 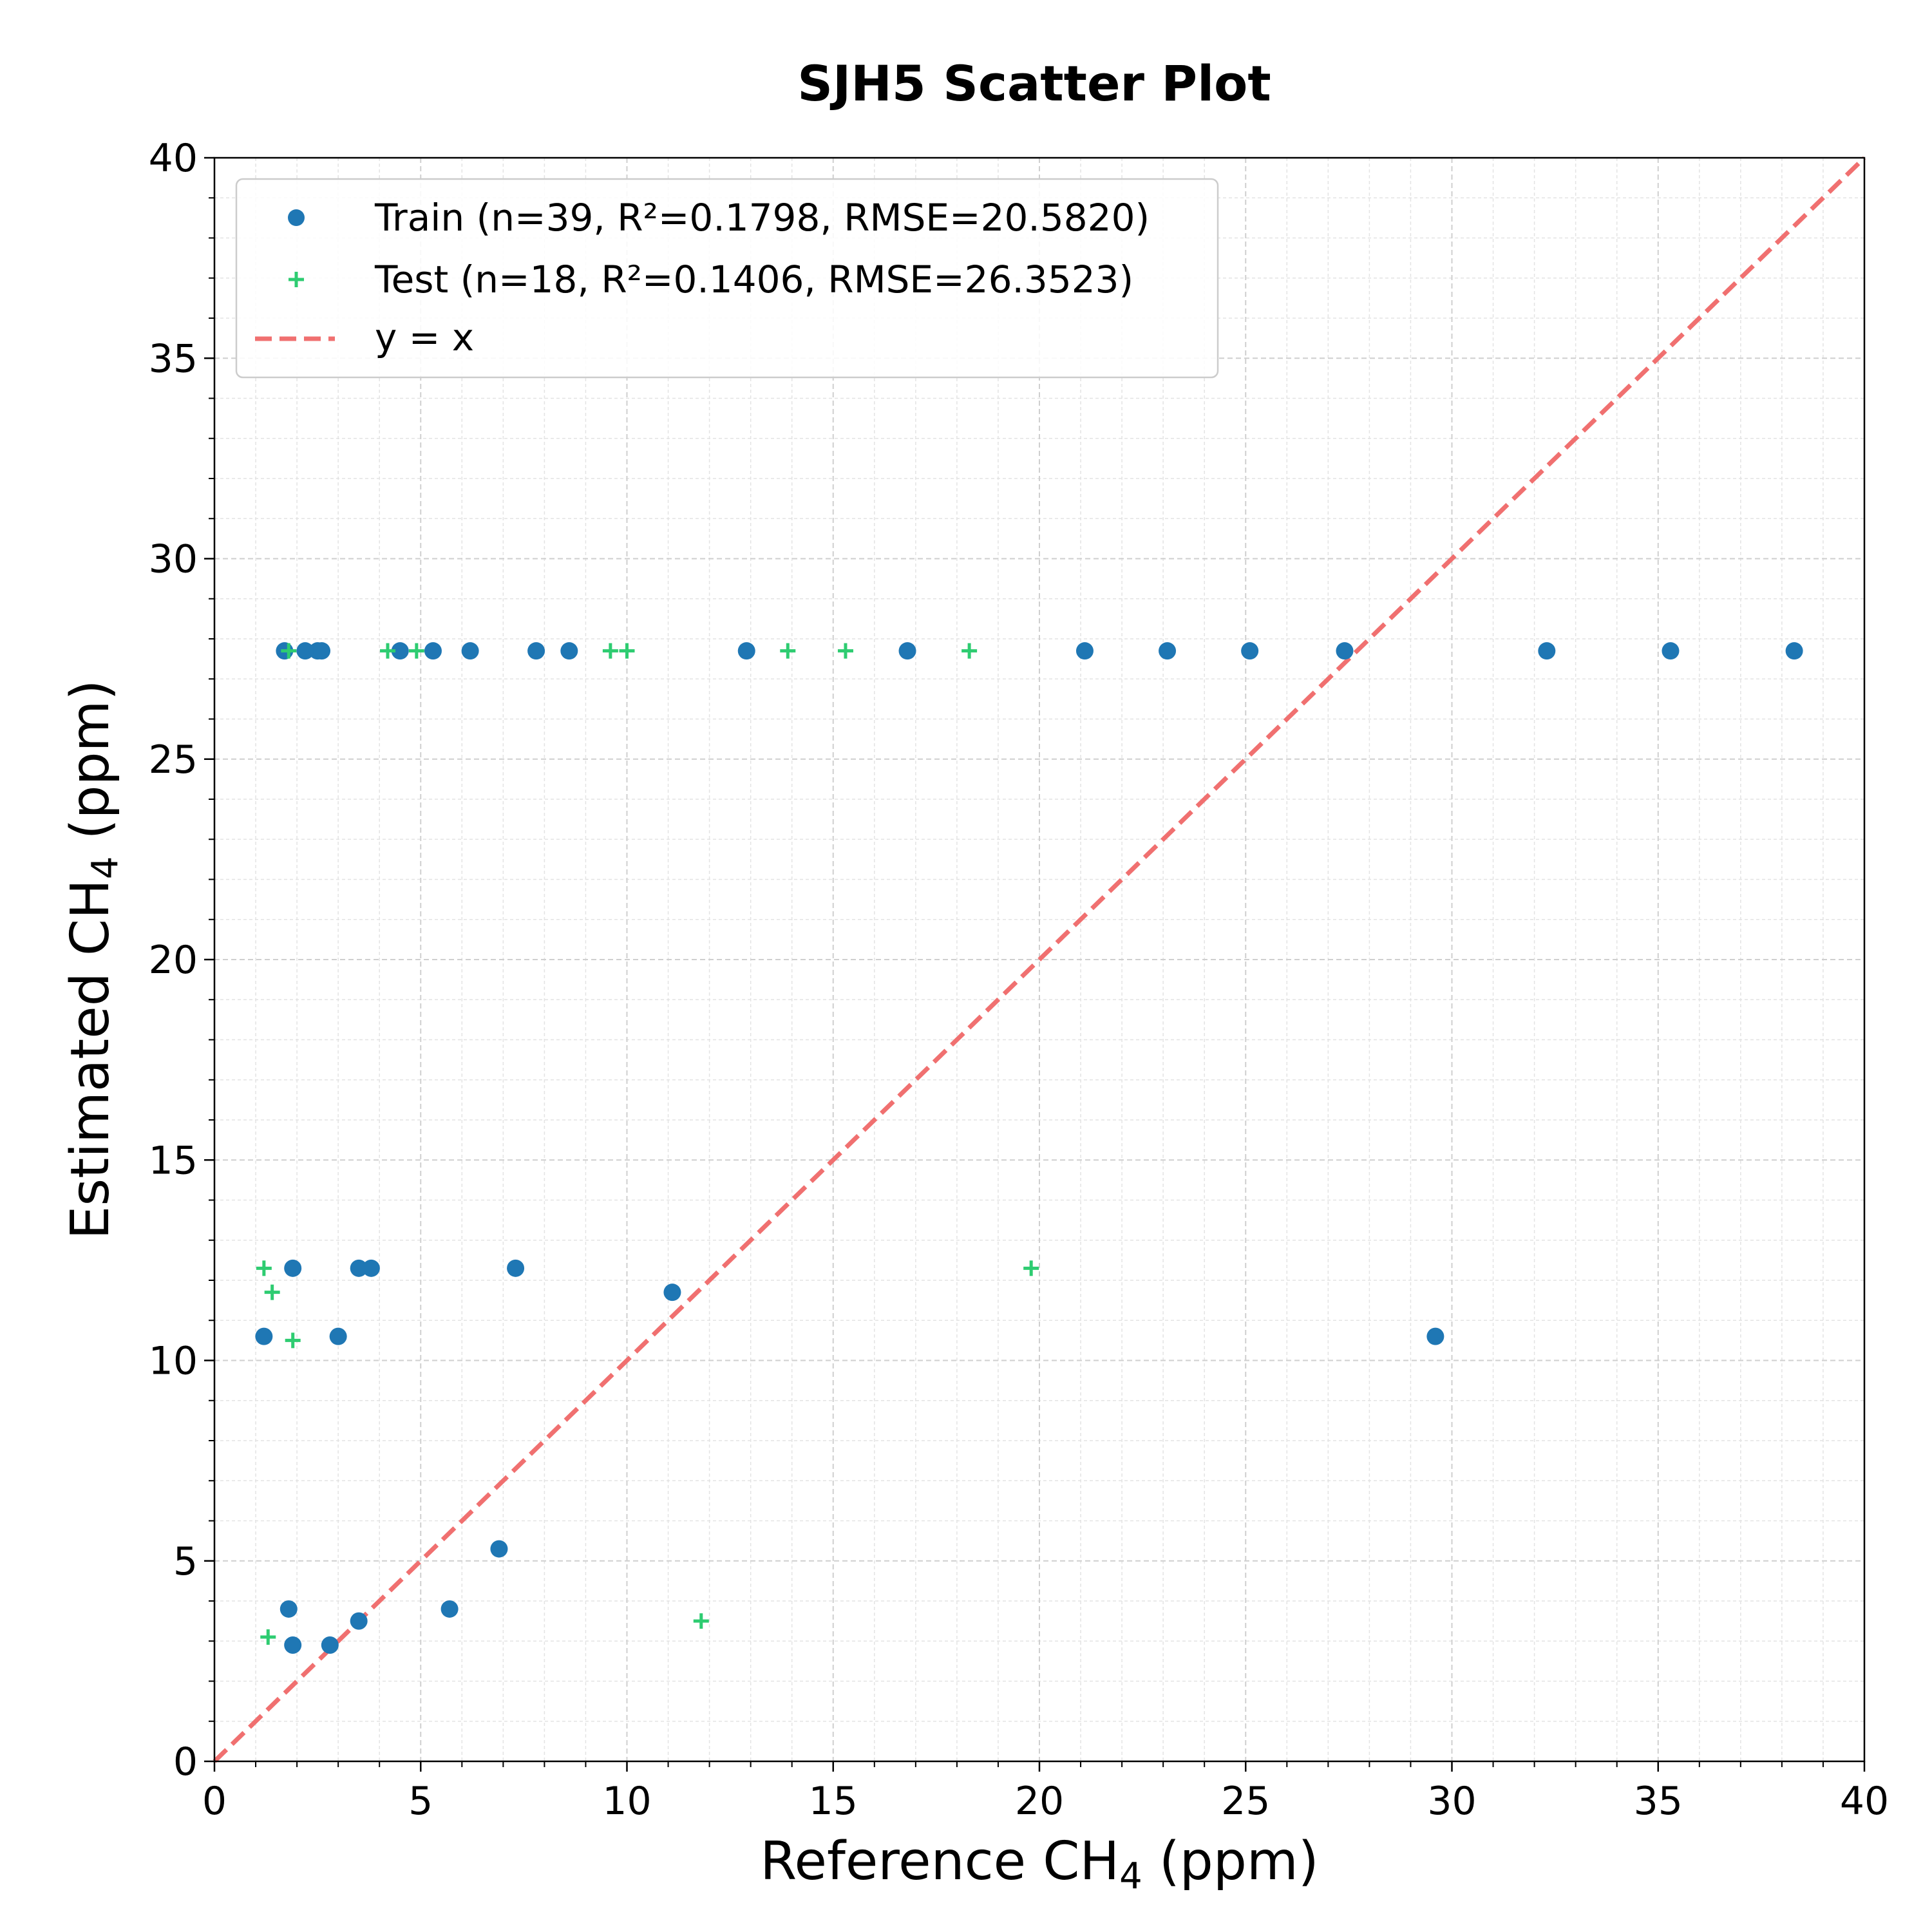 I want to click on x-axis-ticks: 0 5 10 15 20 25 30 35 40, so click(x=1045, y=1793).